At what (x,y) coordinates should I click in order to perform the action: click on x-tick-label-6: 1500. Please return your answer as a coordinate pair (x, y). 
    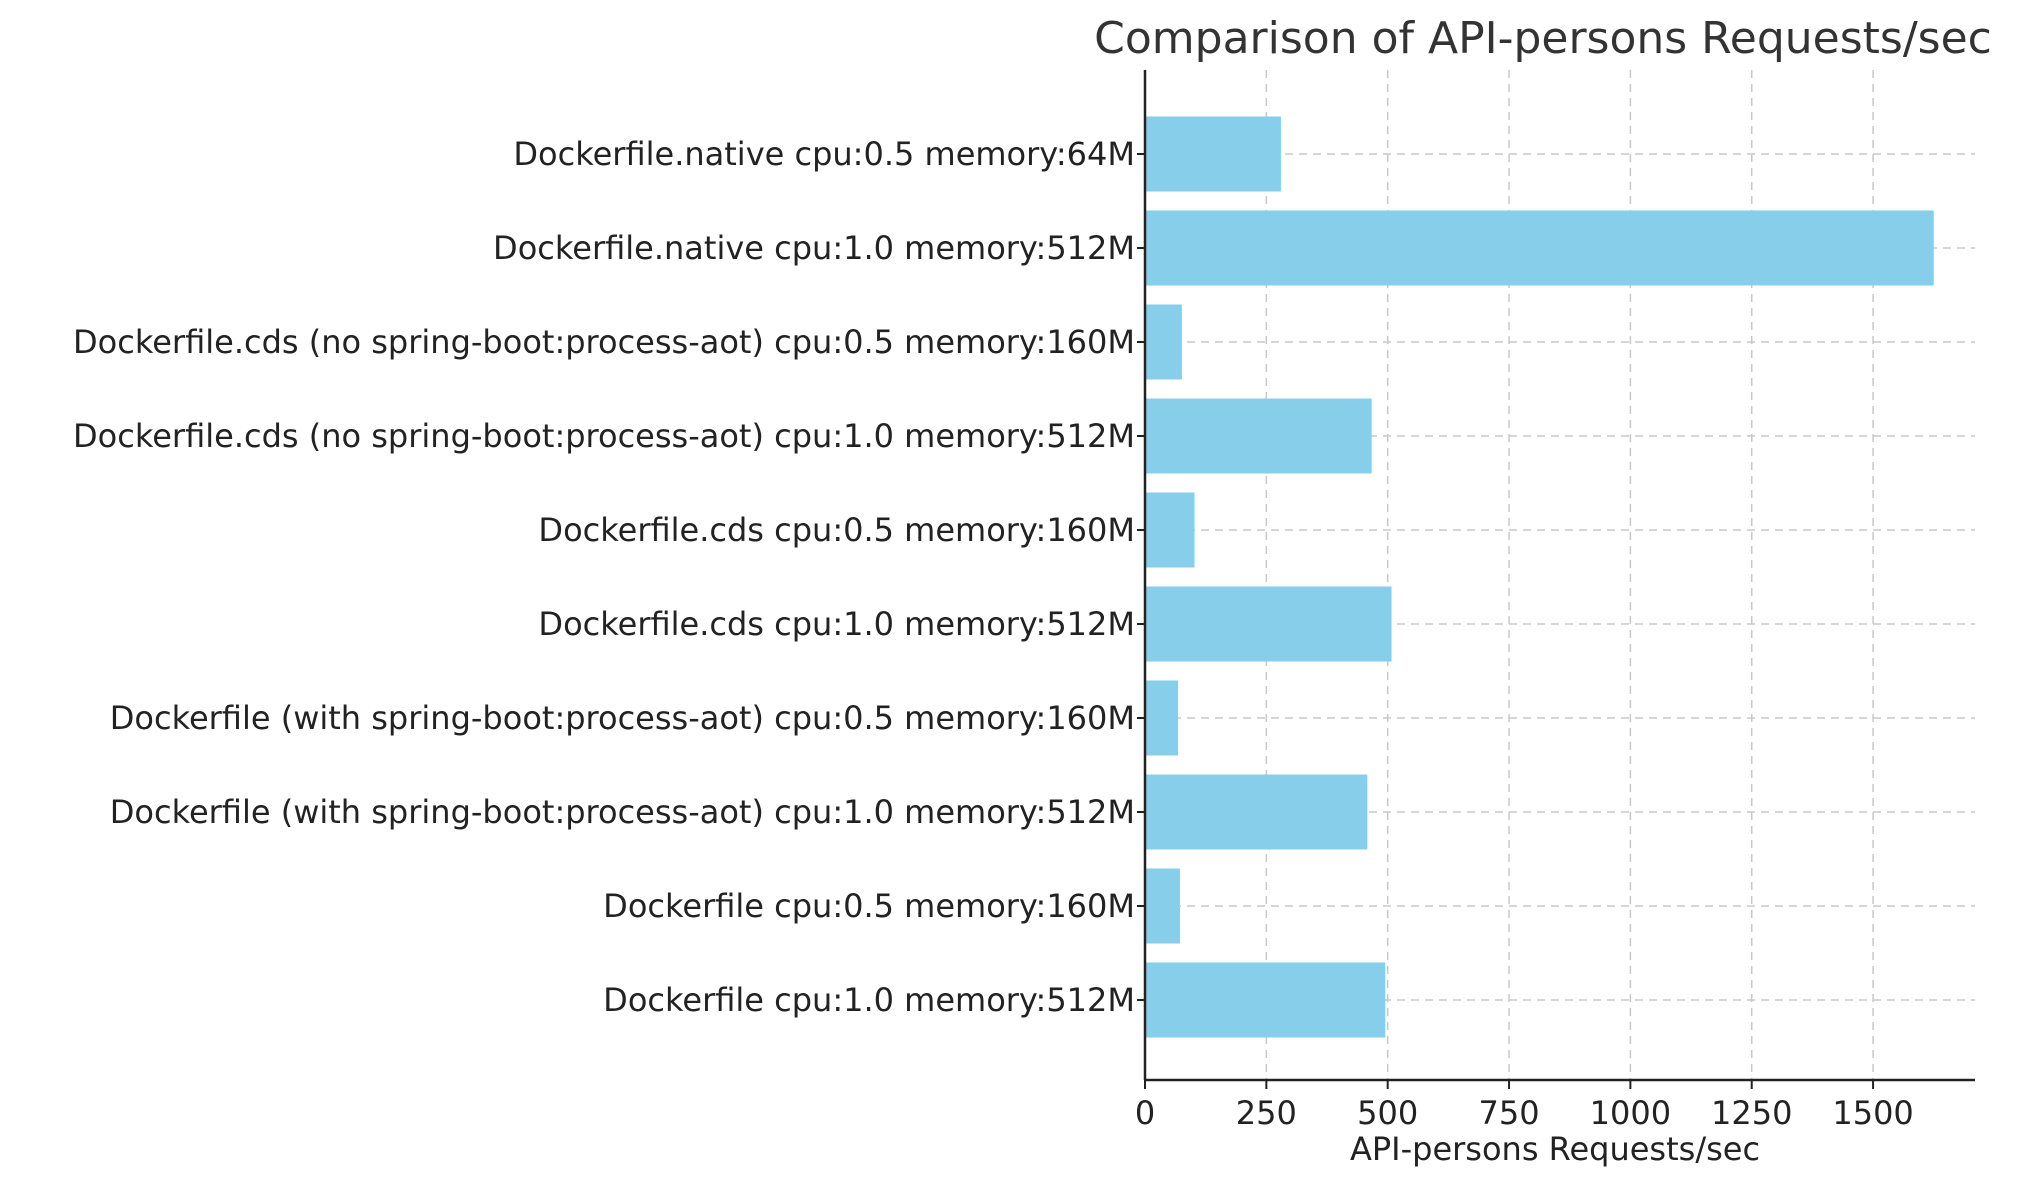
    Looking at the image, I should click on (1872, 1113).